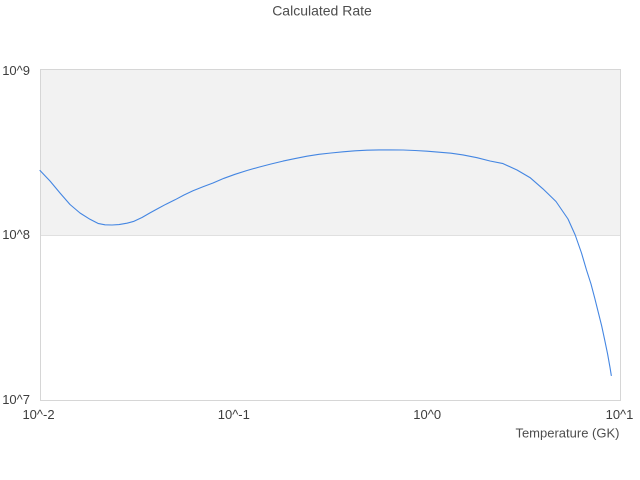 The height and width of the screenshot is (480, 640). What do you see at coordinates (322, 11) in the screenshot?
I see `svg-text: Calculated Rate` at bounding box center [322, 11].